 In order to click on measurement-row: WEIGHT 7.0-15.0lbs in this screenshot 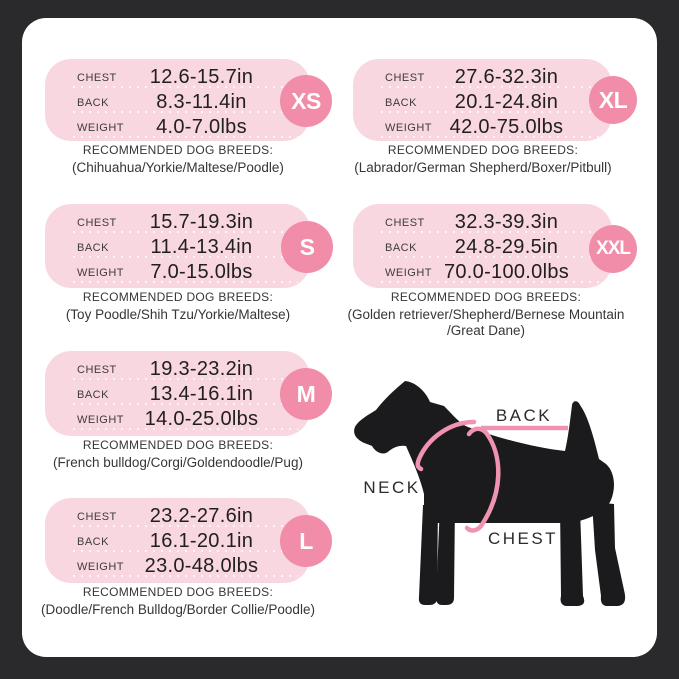, I will do `click(177, 272)`.